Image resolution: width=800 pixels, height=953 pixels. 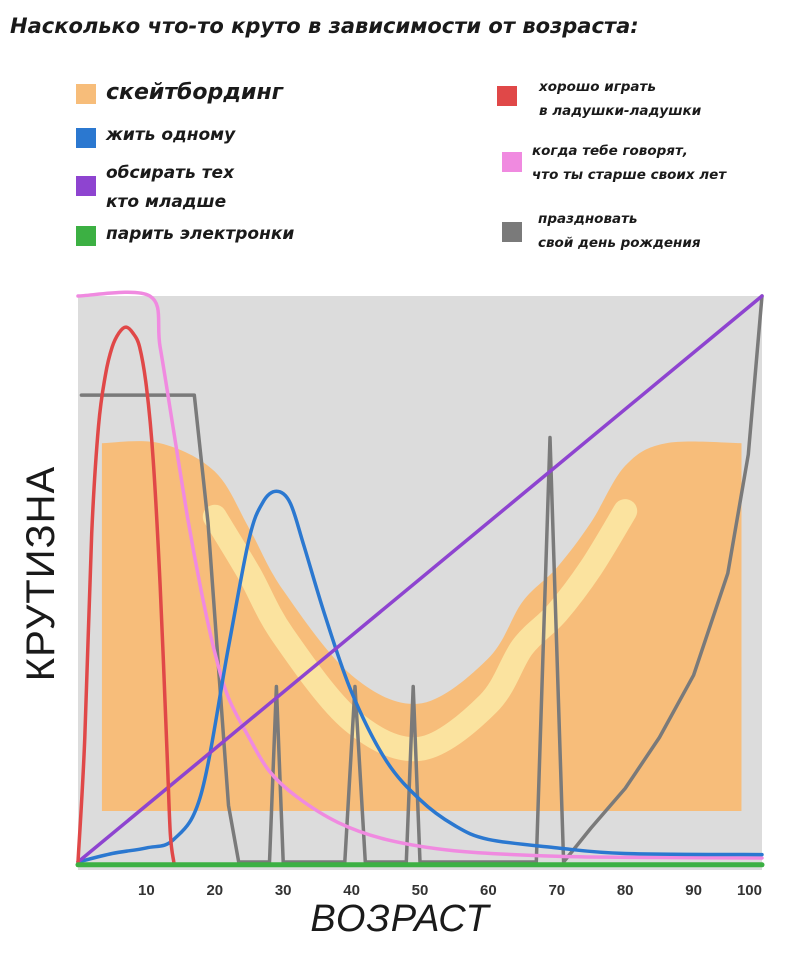 What do you see at coordinates (556, 890) in the screenshot?
I see `x-tick-label: 70` at bounding box center [556, 890].